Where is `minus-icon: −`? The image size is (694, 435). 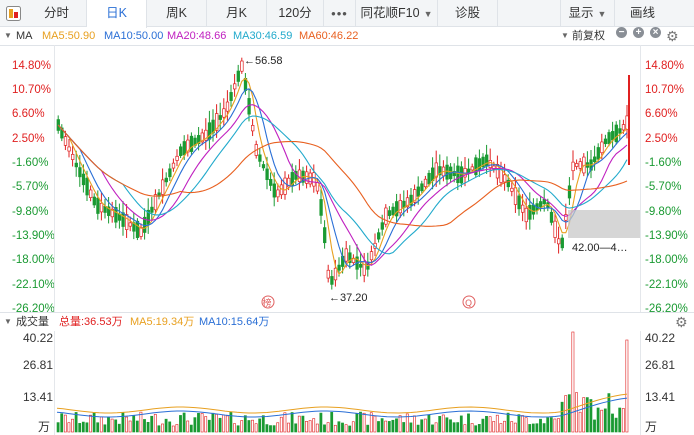 minus-icon: − is located at coordinates (621, 32).